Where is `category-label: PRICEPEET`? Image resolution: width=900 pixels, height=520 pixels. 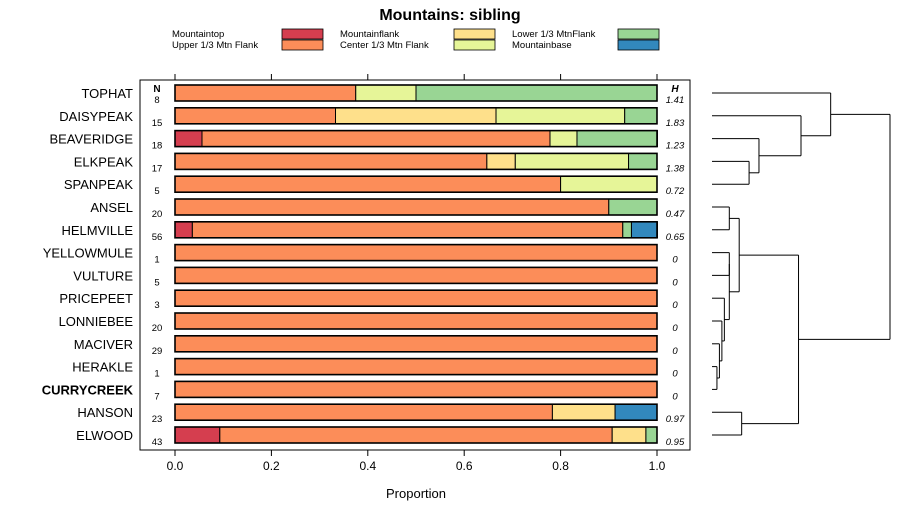
category-label: PRICEPEET is located at coordinates (96, 298).